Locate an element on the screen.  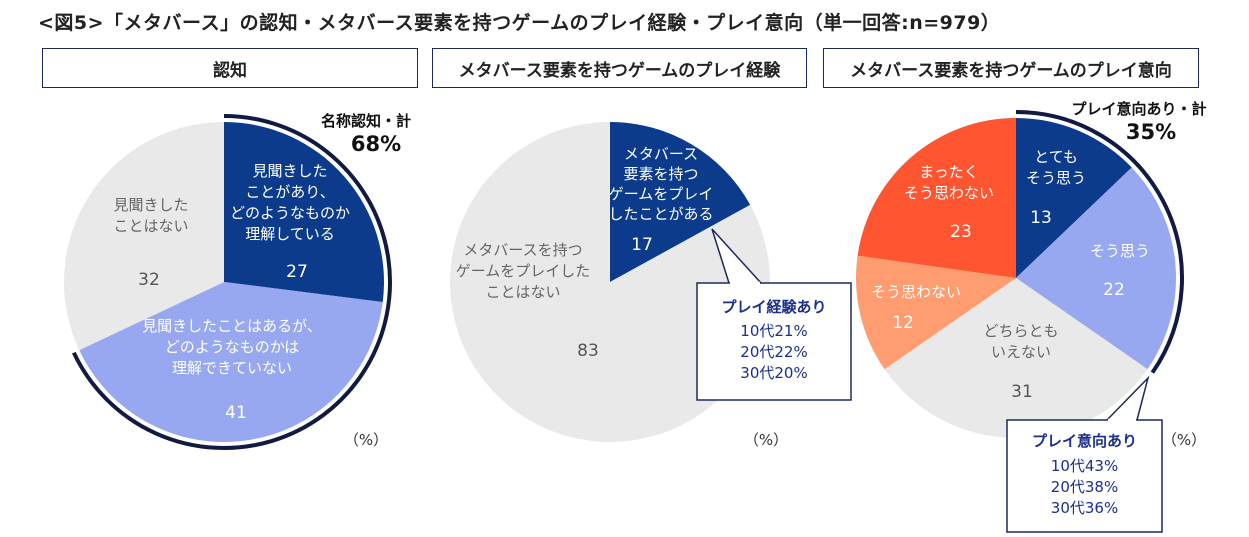
slice-label-line: したことがある is located at coordinates (660, 214).